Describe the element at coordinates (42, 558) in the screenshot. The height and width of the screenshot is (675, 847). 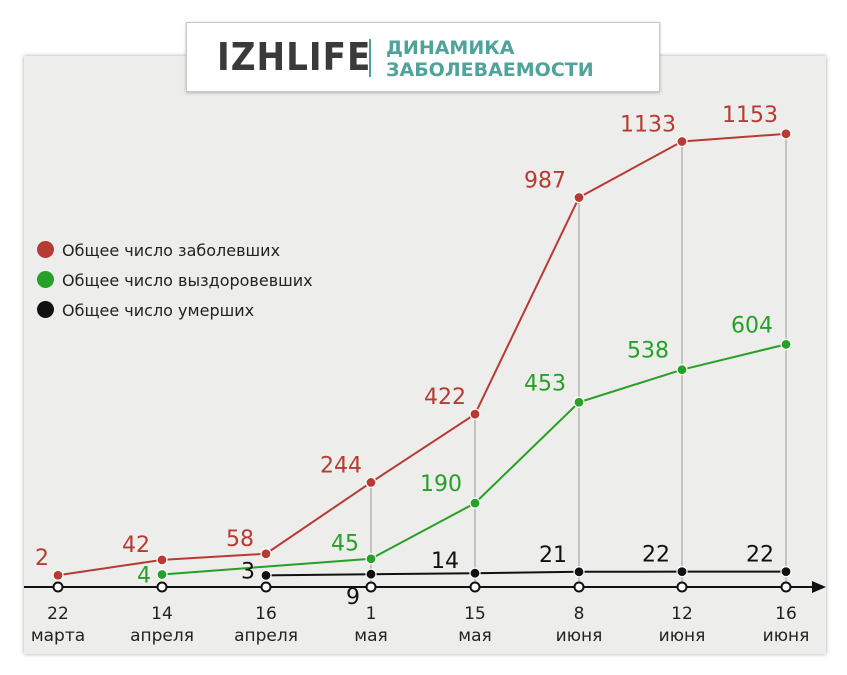
I see `data-label: 2` at that location.